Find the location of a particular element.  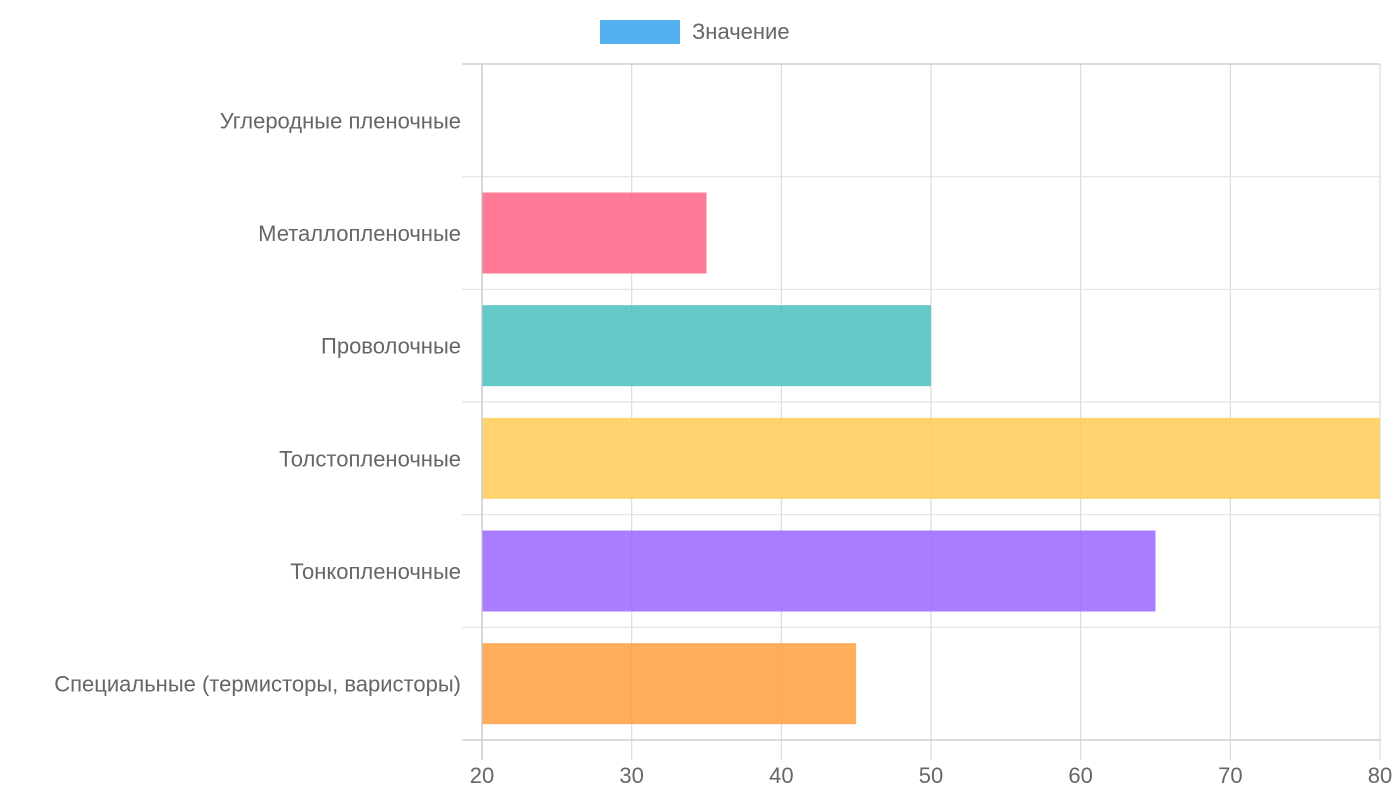

legend-label-value: Значение is located at coordinates (741, 31).